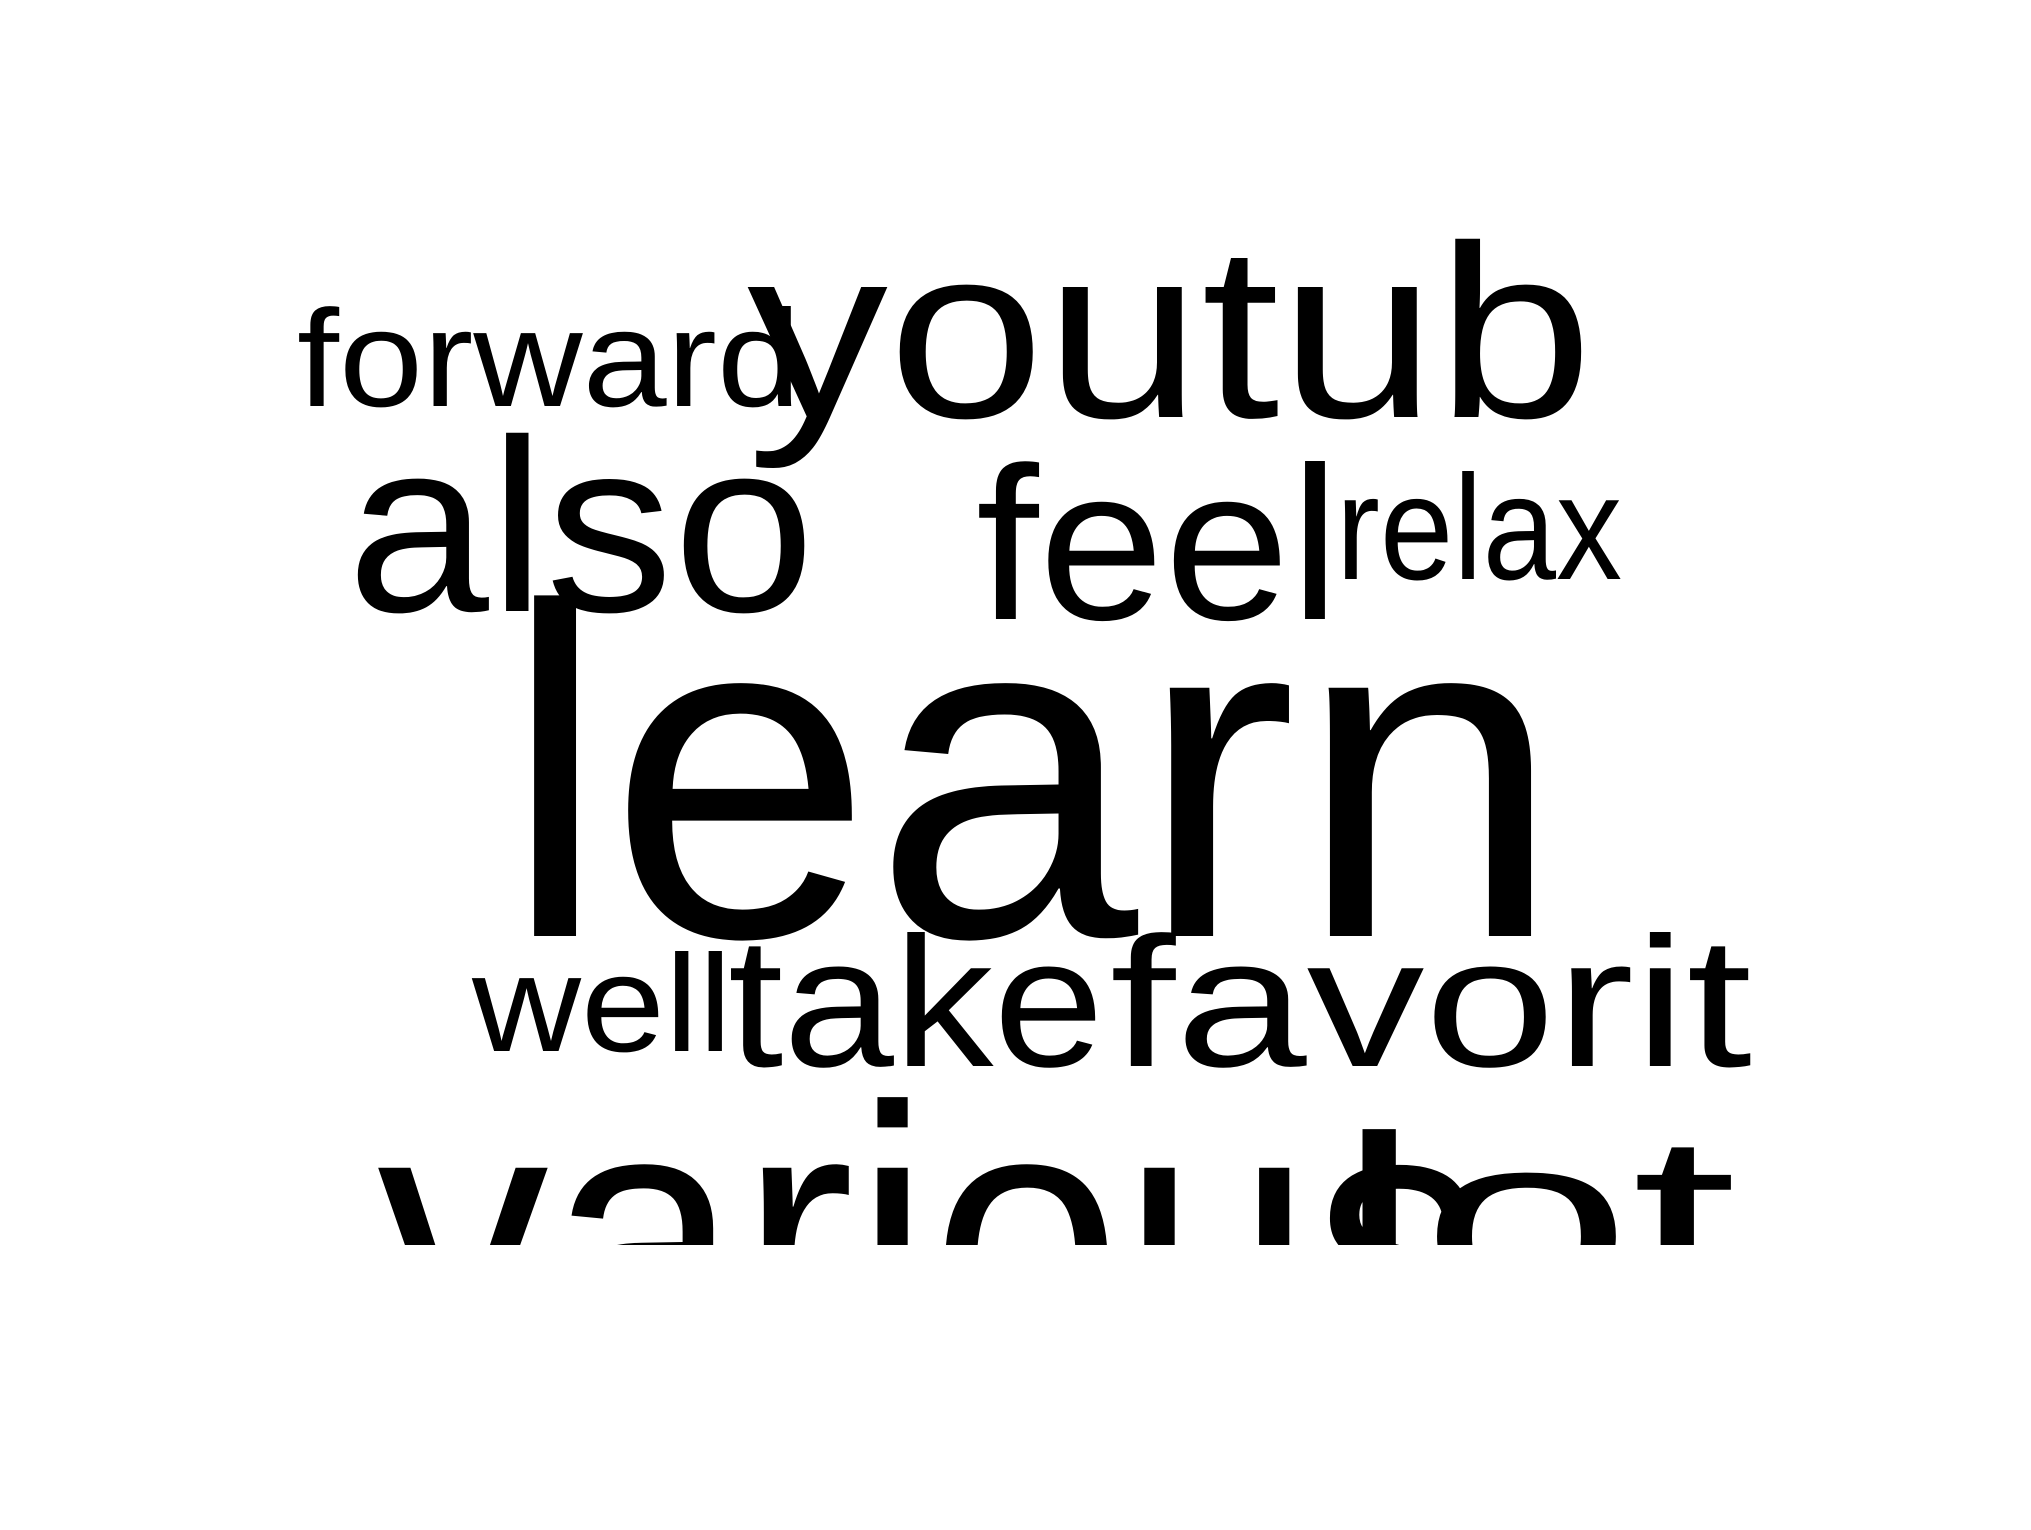  What do you see at coordinates (1158, 544) in the screenshot?
I see `word-feel: feel` at bounding box center [1158, 544].